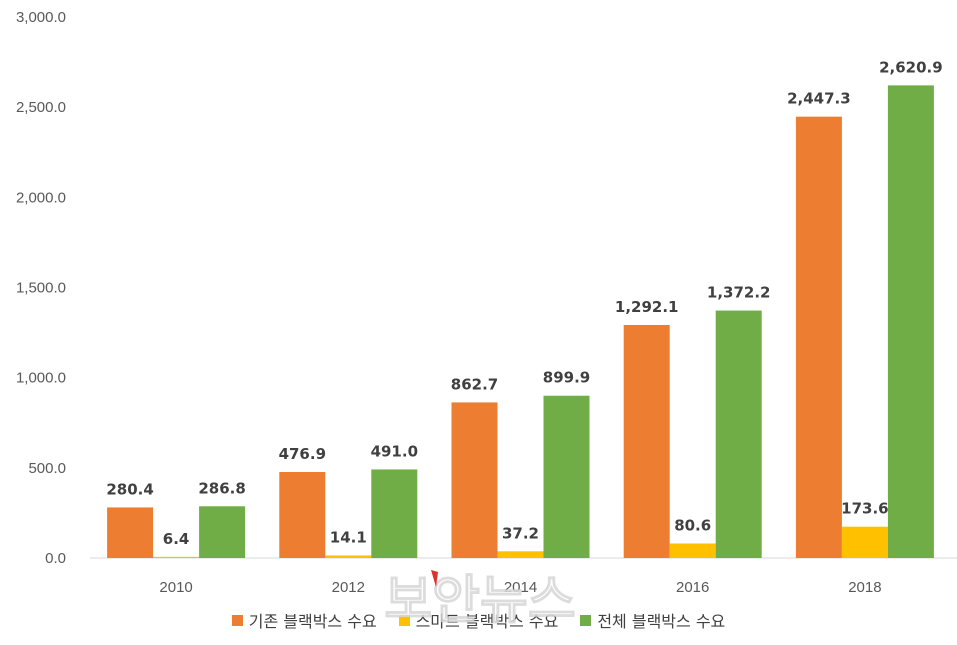 The height and width of the screenshot is (645, 957). Describe the element at coordinates (818, 337) in the screenshot. I see `bar-series-0-2018` at that location.